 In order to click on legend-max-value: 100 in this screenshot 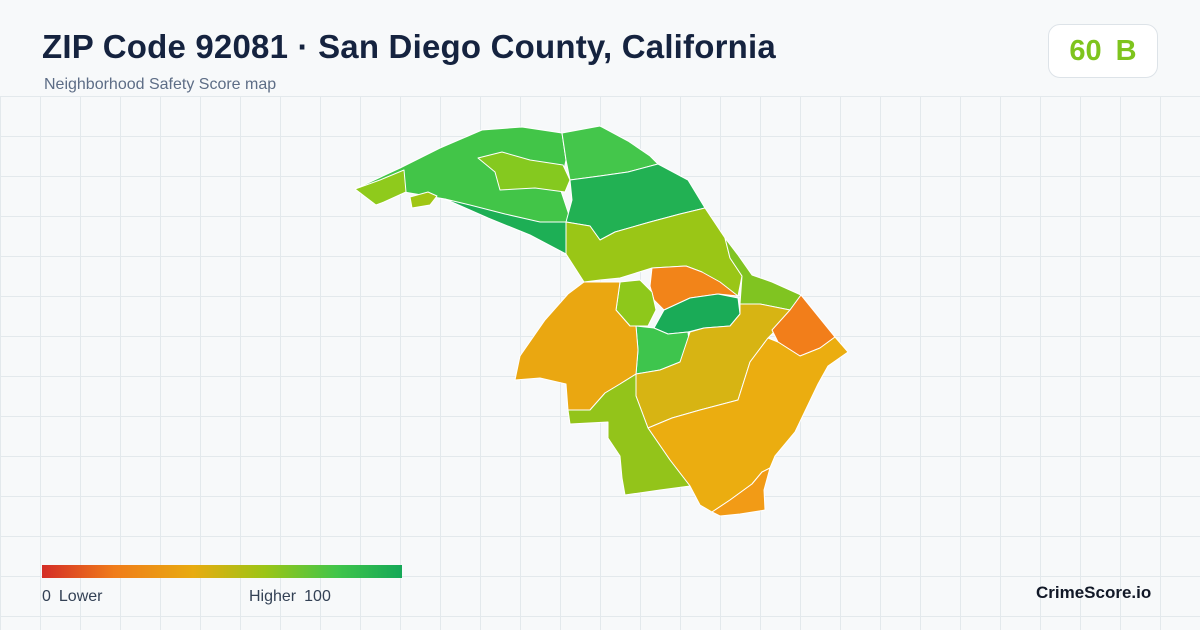, I will do `click(317, 596)`.